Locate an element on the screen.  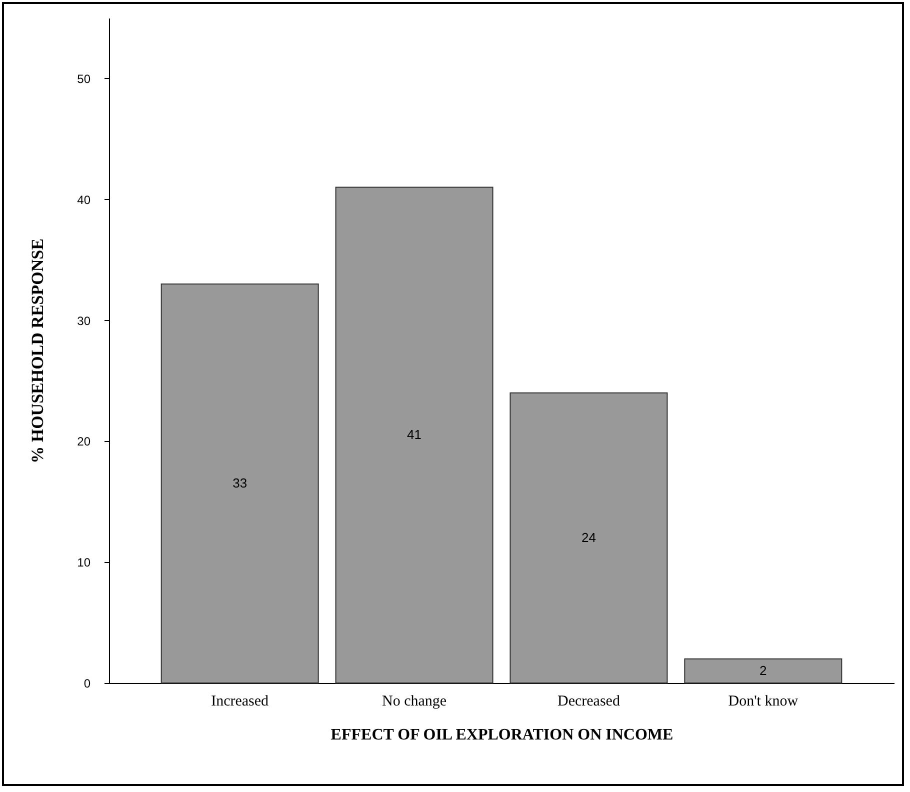
y-tick-label: 30 is located at coordinates (84, 321).